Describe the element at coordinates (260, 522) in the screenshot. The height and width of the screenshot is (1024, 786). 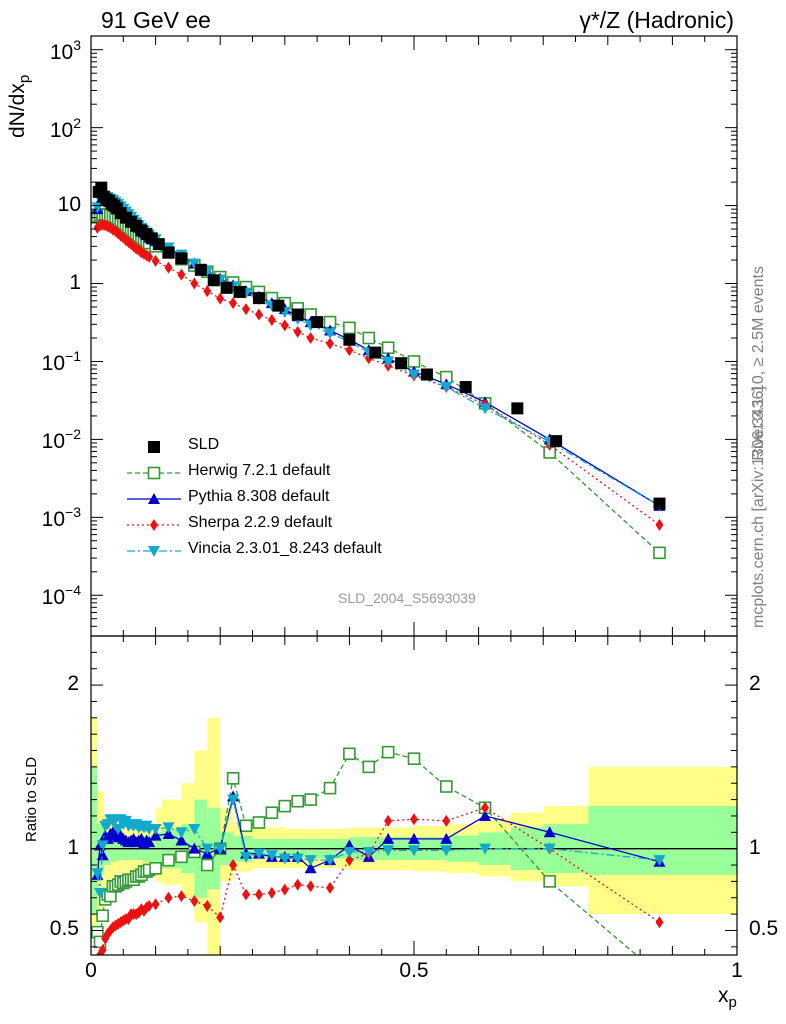
I see `legend-label-sherpa: Sherpa 2.2.9 default` at that location.